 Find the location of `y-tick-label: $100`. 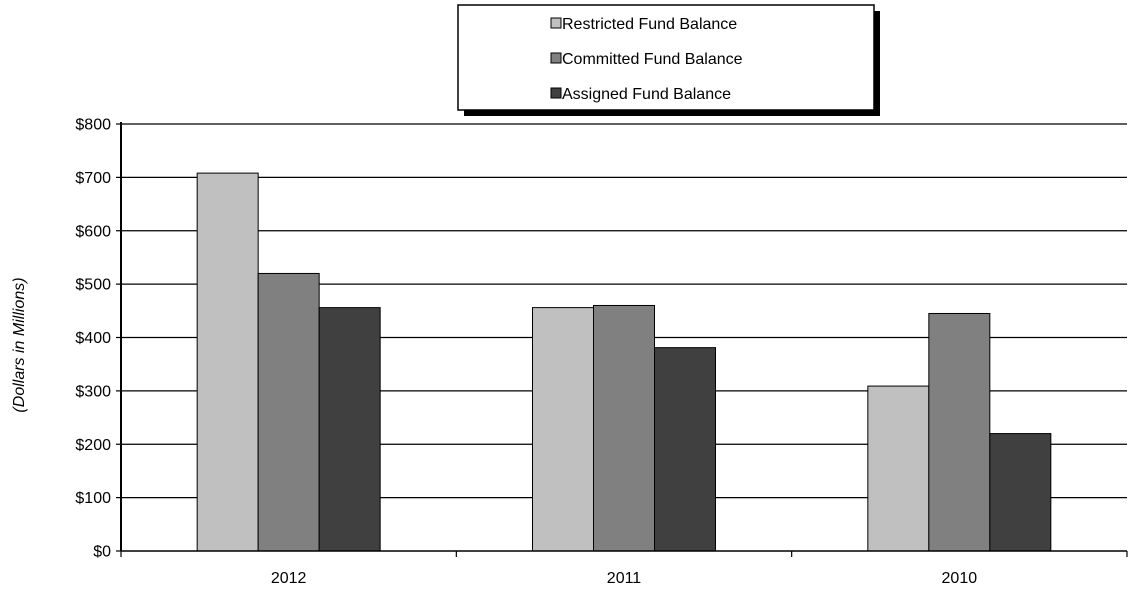

y-tick-label: $100 is located at coordinates (93, 498).